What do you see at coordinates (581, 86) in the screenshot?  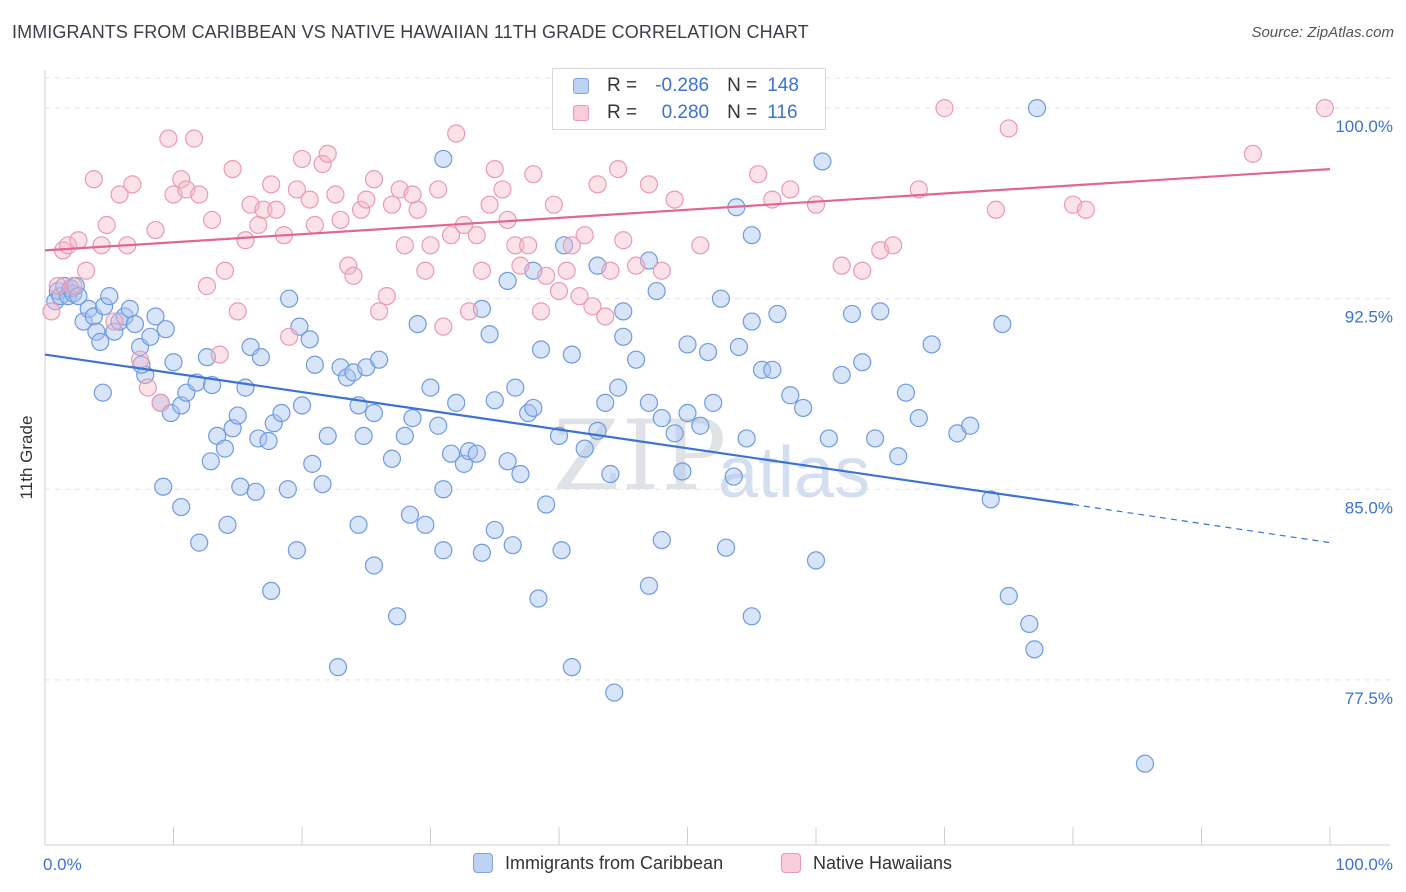 I see `caribbean-swatch` at bounding box center [581, 86].